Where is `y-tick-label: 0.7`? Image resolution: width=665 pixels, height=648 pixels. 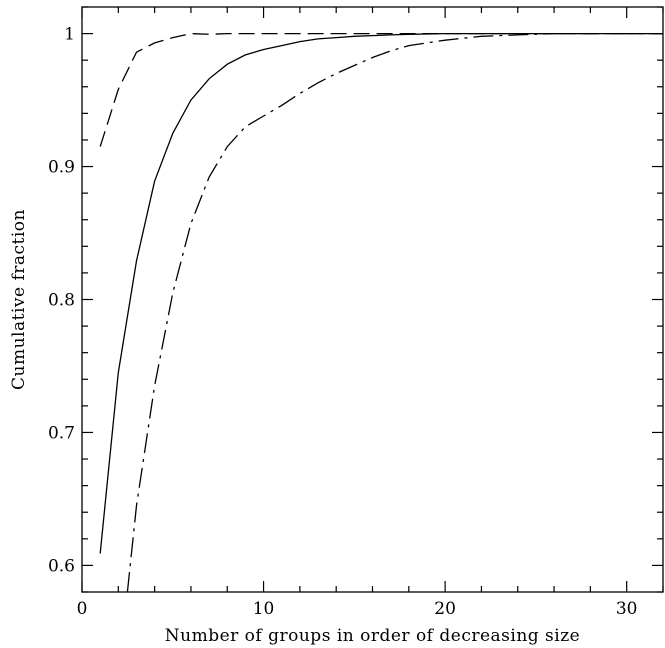
y-tick-label: 0.7 is located at coordinates (61, 433).